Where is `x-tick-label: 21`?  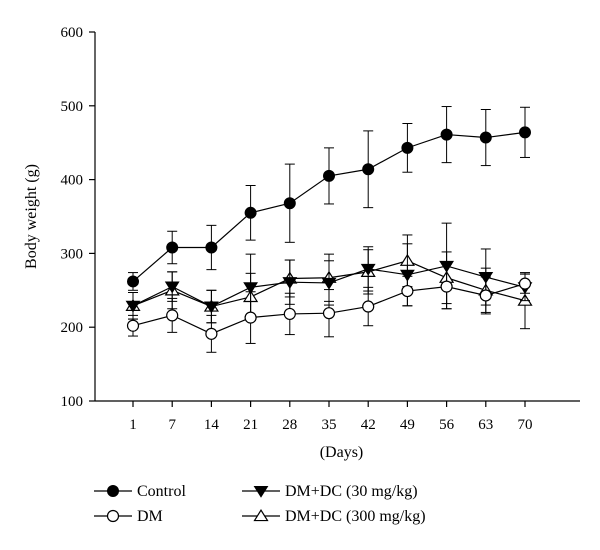
x-tick-label: 21 is located at coordinates (250, 425).